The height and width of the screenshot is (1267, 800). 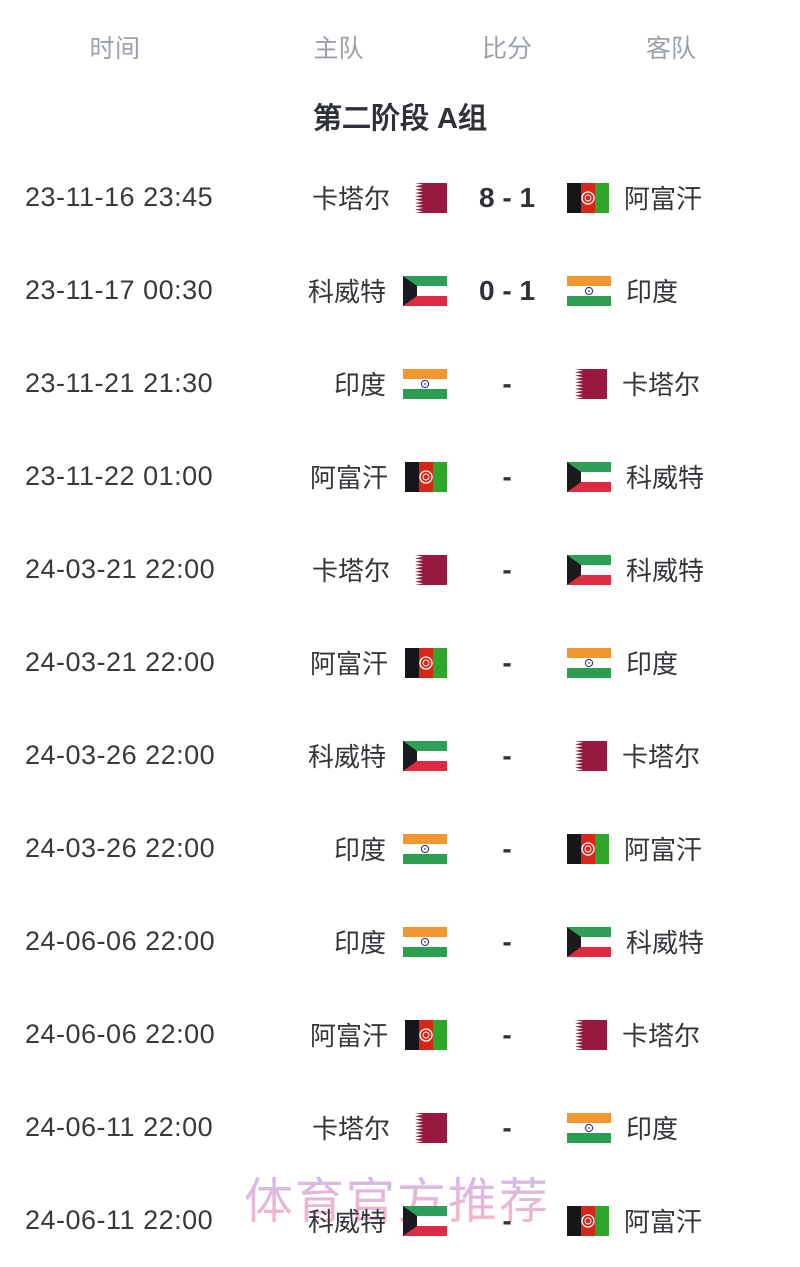 I want to click on match-date: 23-11-21 21:30, so click(x=119, y=383).